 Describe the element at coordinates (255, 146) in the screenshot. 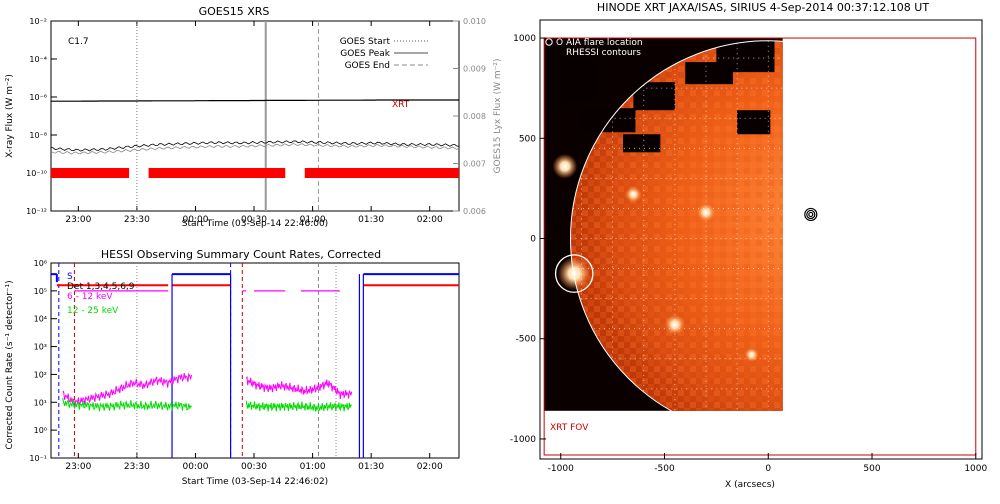

I see `goes-series-line` at that location.